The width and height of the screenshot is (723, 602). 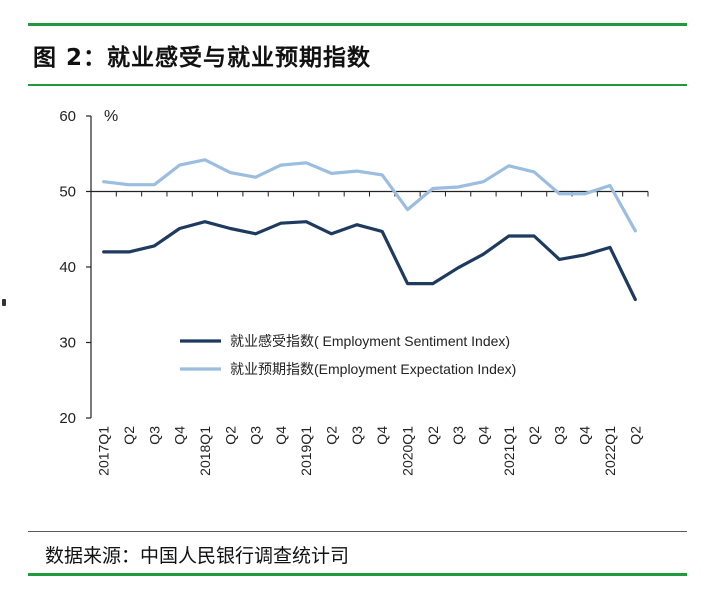 What do you see at coordinates (67, 343) in the screenshot?
I see `y-tick-label: 30` at bounding box center [67, 343].